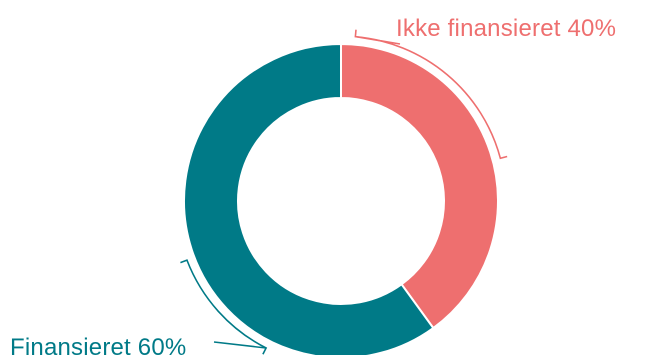  Describe the element at coordinates (98, 344) in the screenshot. I see `slice-label-finansieret: Finansieret 60%` at that location.